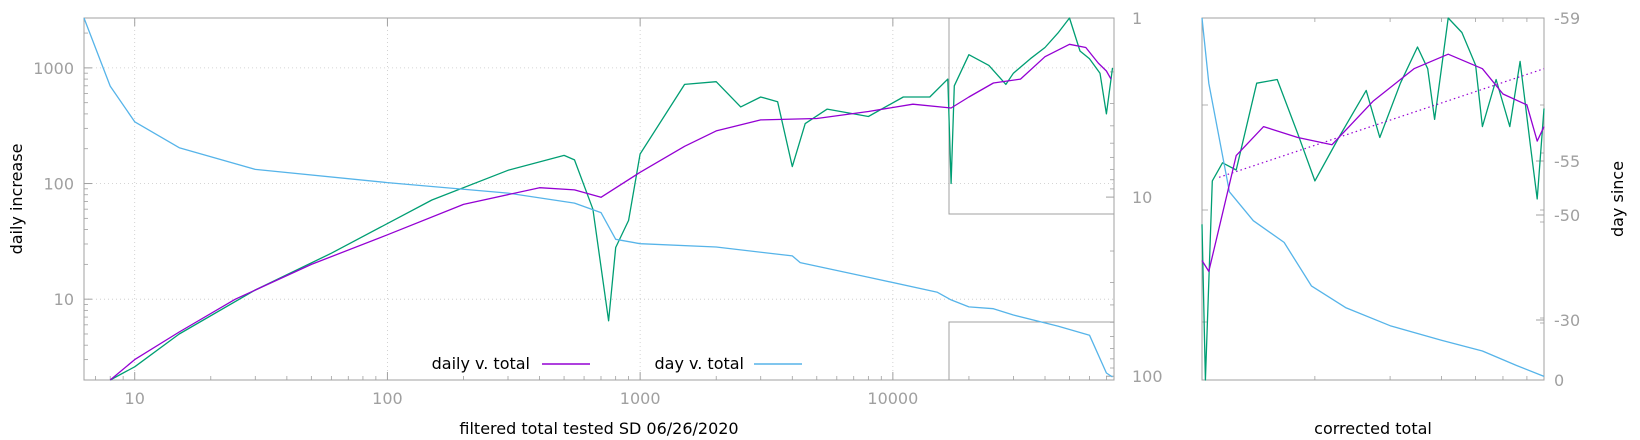 The height and width of the screenshot is (440, 1640). What do you see at coordinates (640, 398) in the screenshot?
I see `x-tick-label: 1000` at bounding box center [640, 398].